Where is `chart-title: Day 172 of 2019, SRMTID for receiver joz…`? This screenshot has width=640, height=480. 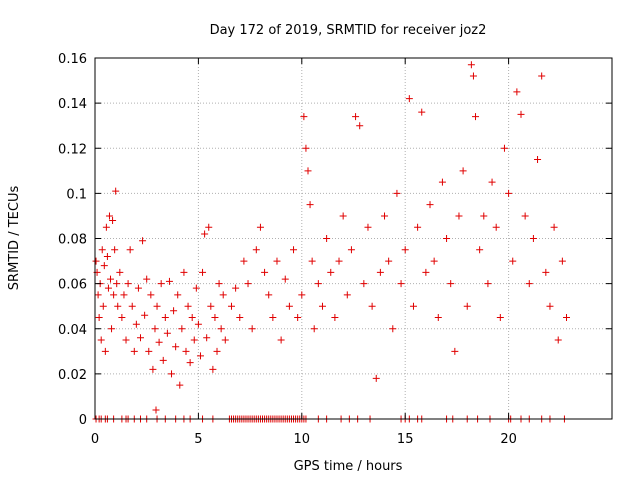 chart-title: Day 172 of 2019, SRMTID for receiver joz… is located at coordinates (348, 30).